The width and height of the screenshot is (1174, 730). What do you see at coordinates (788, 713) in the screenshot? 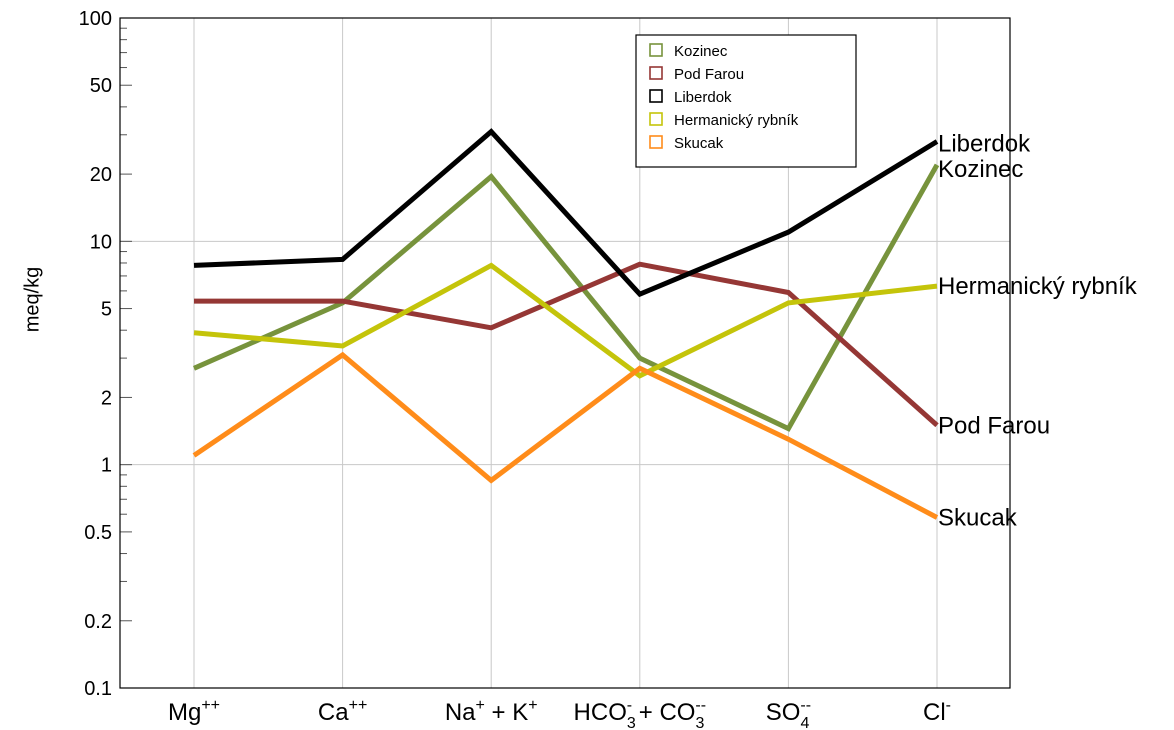
I see `x-tick-label: SO4--` at bounding box center [788, 713].